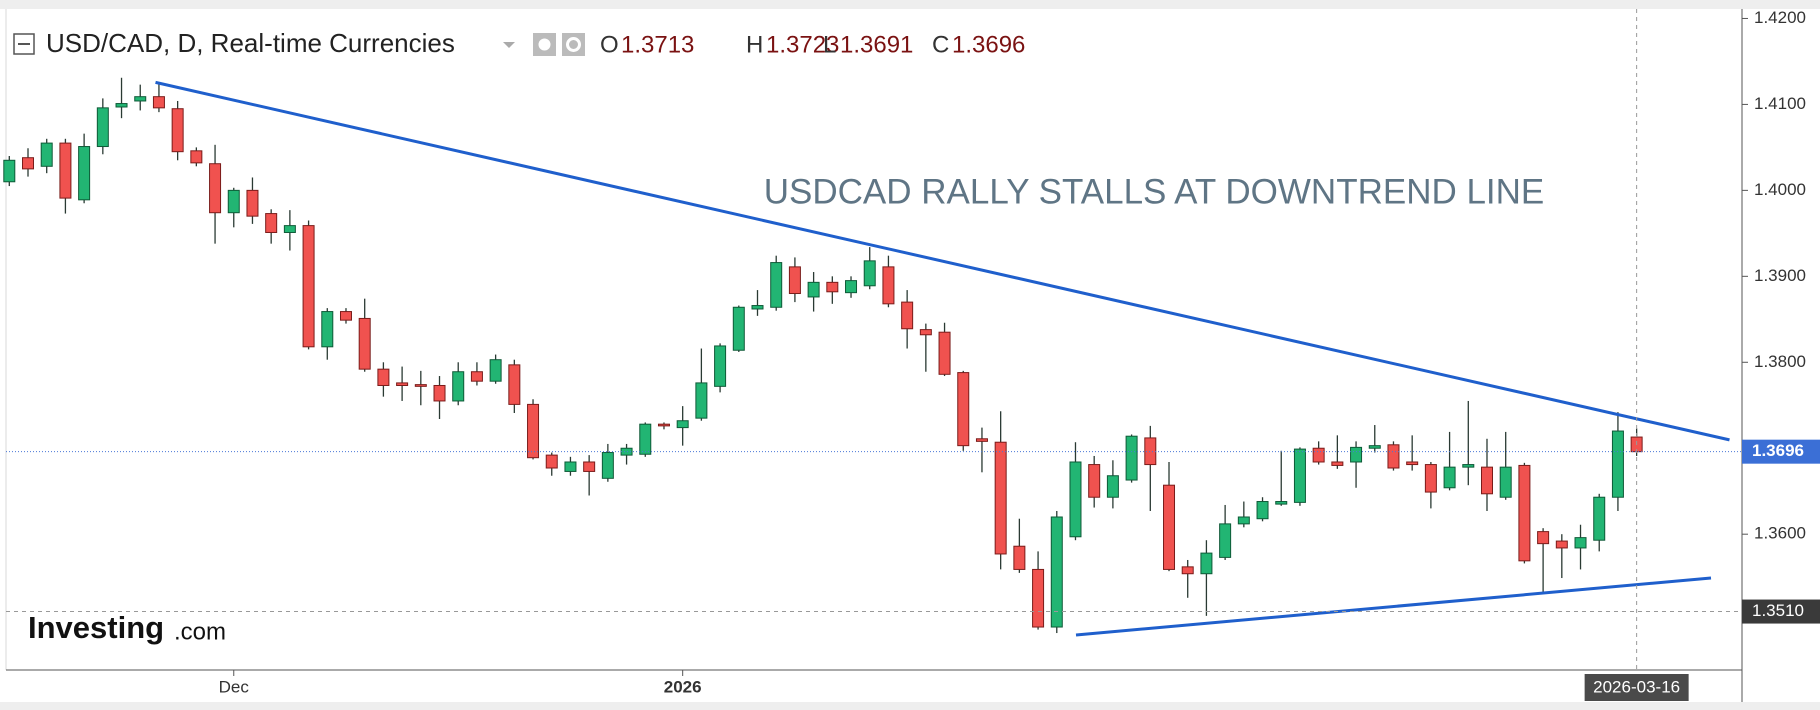  Describe the element at coordinates (1780, 533) in the screenshot. I see `y-tick-label: 1.3600` at that location.